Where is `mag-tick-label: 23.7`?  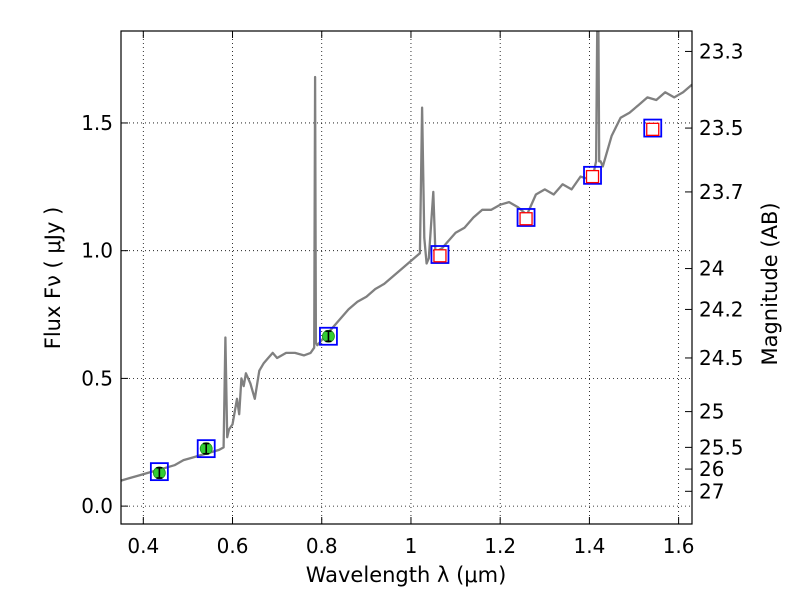
mag-tick-label: 23.7 is located at coordinates (721, 192).